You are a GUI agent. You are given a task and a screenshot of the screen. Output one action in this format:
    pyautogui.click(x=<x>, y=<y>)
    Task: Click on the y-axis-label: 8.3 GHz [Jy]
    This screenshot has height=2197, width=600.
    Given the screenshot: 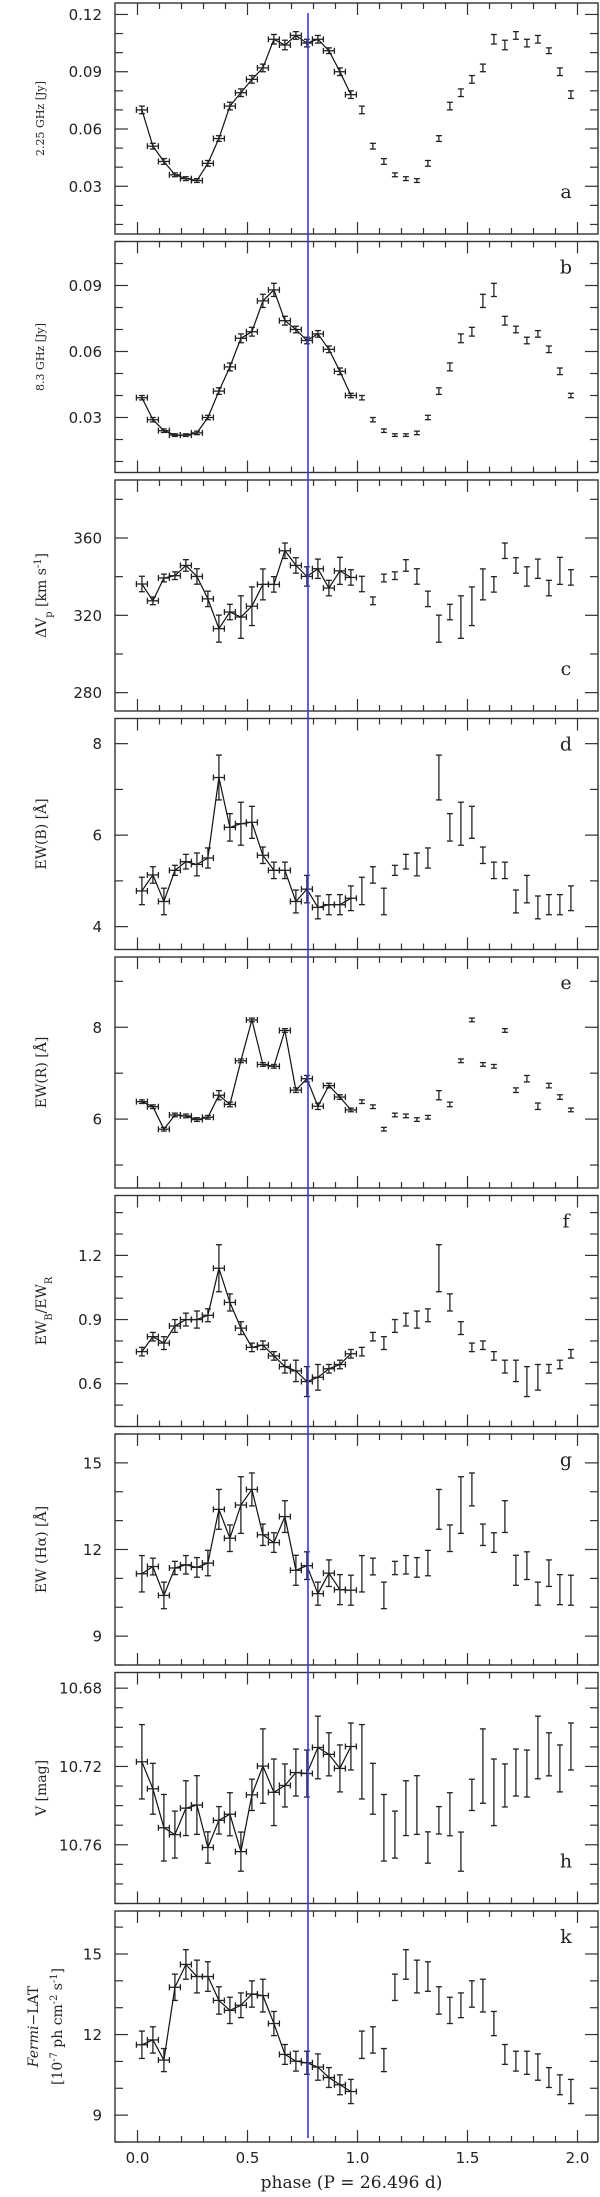 What is the action you would take?
    pyautogui.click(x=40, y=357)
    